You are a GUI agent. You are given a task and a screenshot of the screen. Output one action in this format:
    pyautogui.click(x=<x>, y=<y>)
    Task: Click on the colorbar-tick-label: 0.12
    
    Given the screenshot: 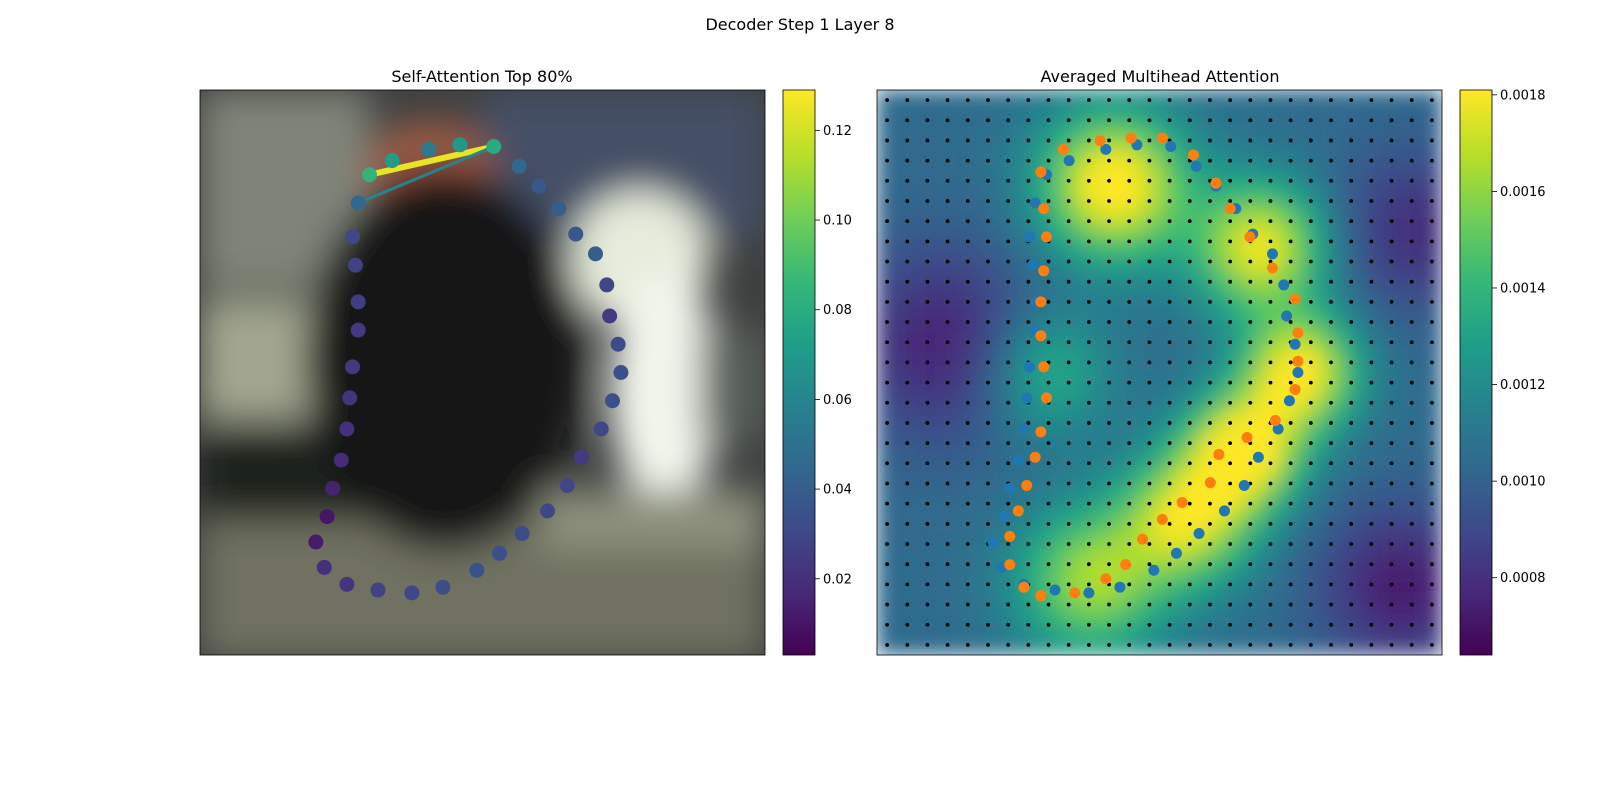 What is the action you would take?
    pyautogui.click(x=837, y=131)
    